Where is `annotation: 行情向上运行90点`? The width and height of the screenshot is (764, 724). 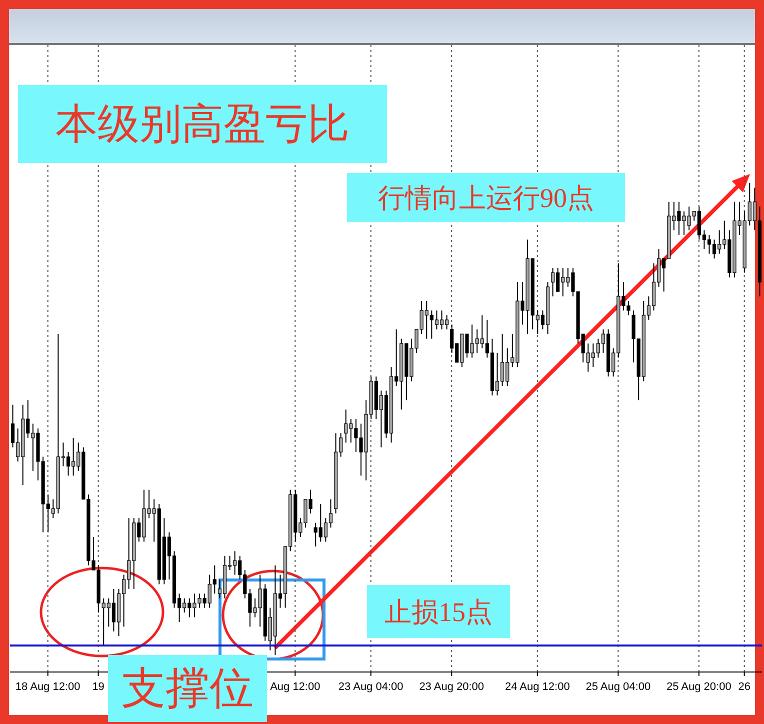 annotation: 行情向上运行90点 is located at coordinates (486, 197).